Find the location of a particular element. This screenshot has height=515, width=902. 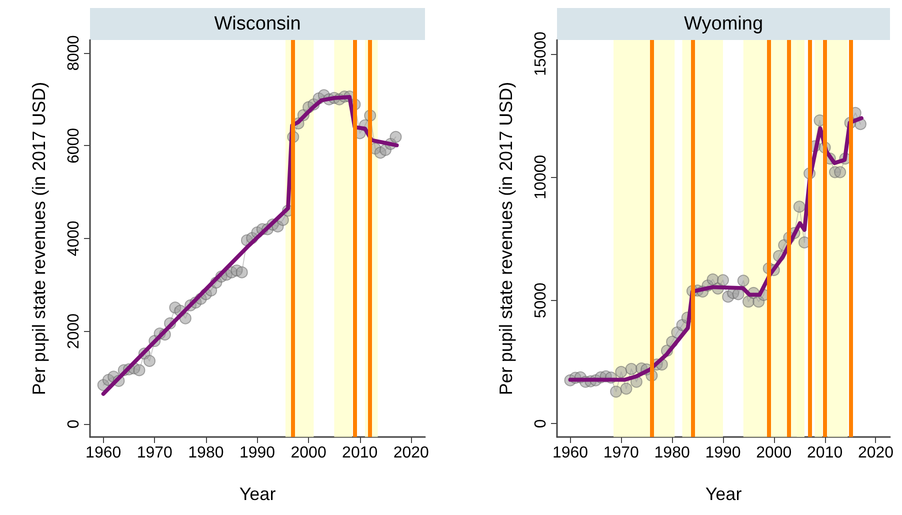

y-tick-label: 4000 is located at coordinates (74, 238).